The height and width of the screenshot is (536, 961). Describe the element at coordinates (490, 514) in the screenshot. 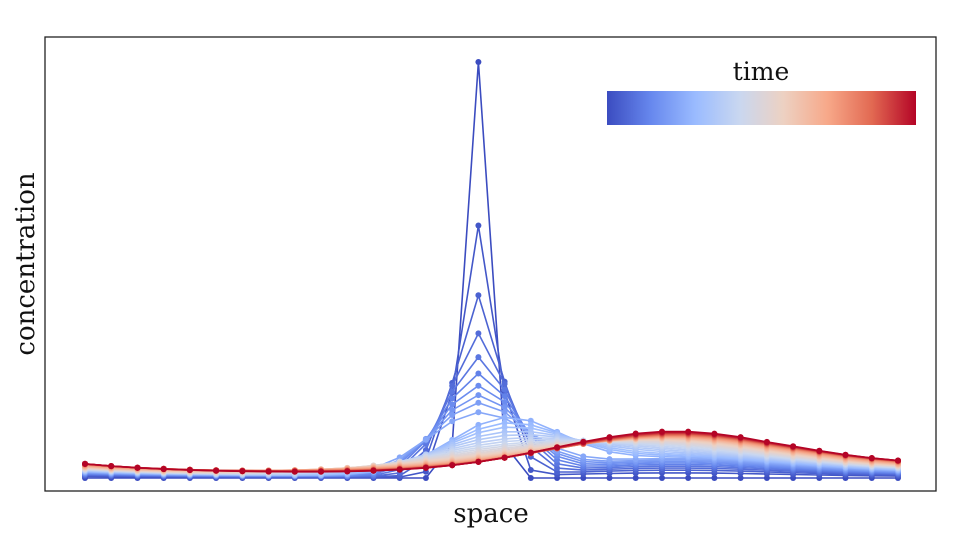

I see `x-axis-label: space` at that location.